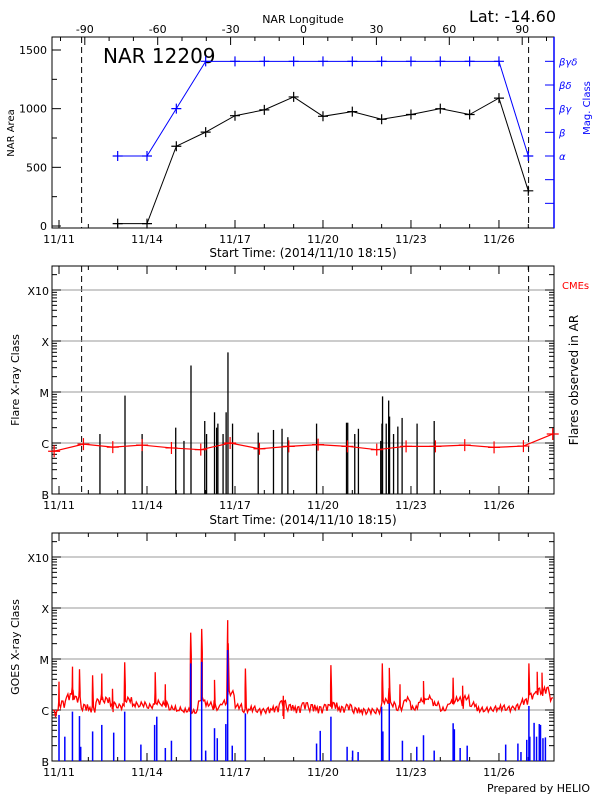 This screenshot has width=600, height=800. What do you see at coordinates (562, 157) in the screenshot?
I see `mag-class-tick-label: α` at bounding box center [562, 157].